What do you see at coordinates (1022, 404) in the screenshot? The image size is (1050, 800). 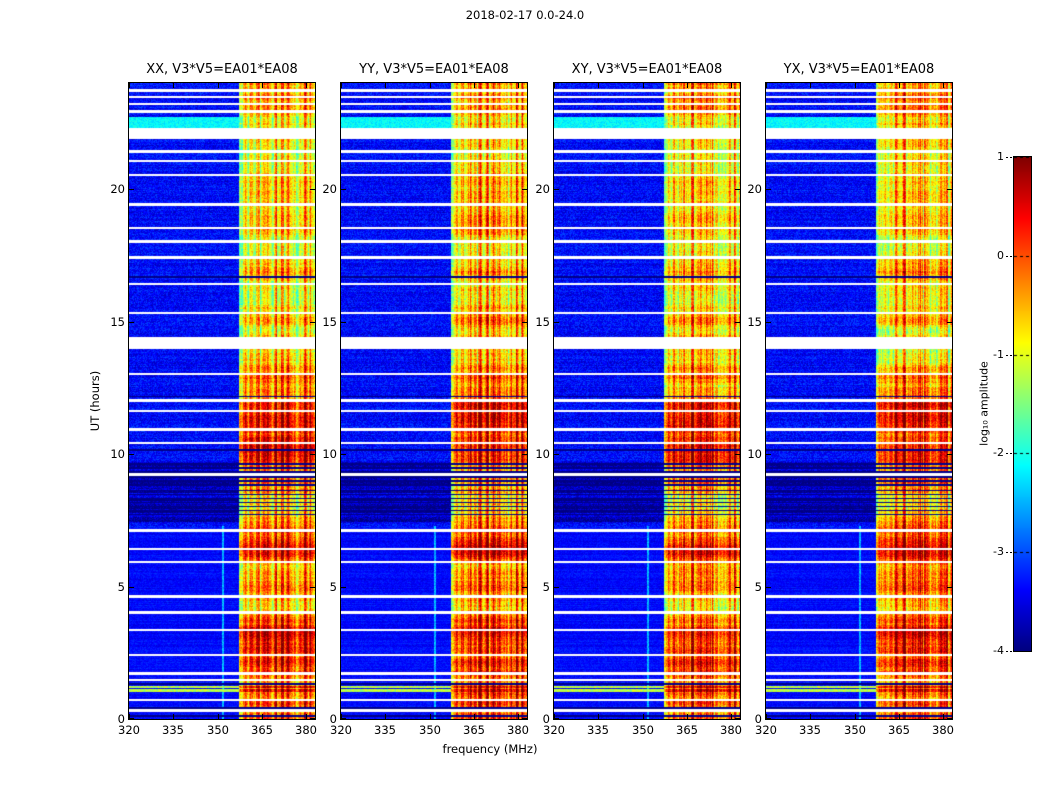 I see `colorbar` at bounding box center [1022, 404].